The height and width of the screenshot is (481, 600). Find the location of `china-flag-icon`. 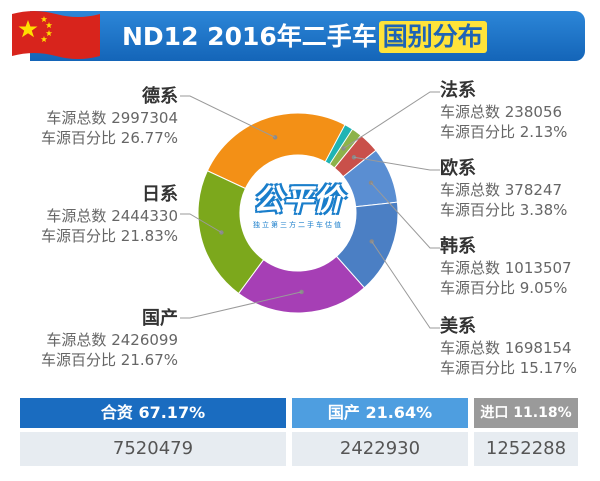

china-flag-icon is located at coordinates (56, 35).